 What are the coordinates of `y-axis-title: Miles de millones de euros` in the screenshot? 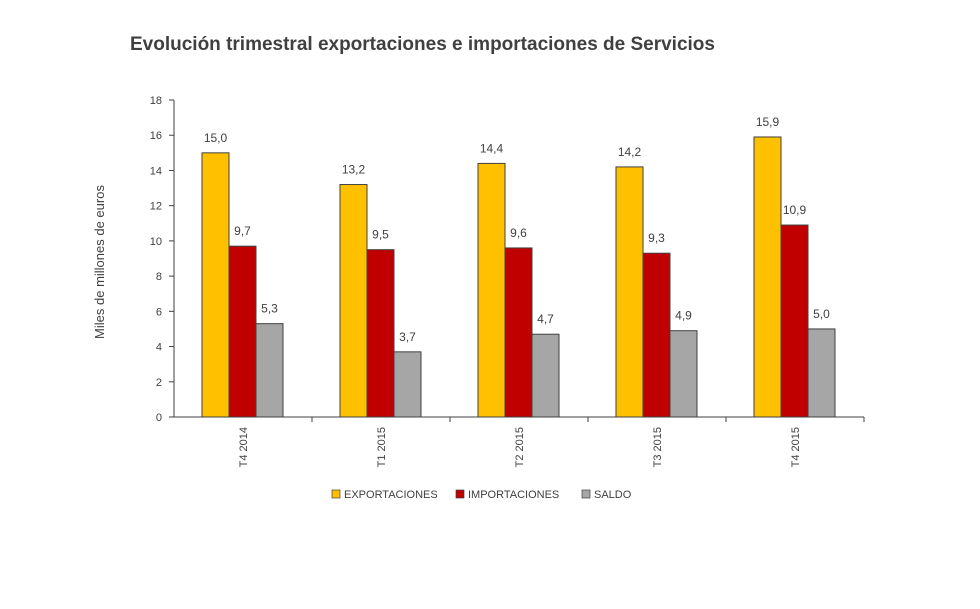 It's located at (99, 262).